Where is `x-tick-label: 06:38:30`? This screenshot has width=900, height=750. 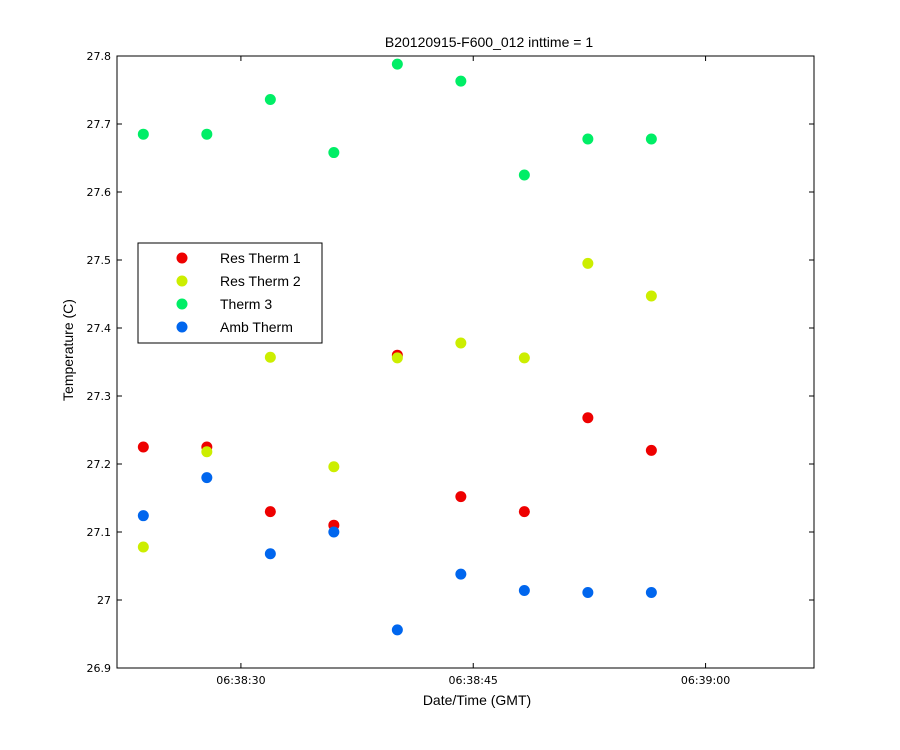 x-tick-label: 06:38:30 is located at coordinates (240, 680).